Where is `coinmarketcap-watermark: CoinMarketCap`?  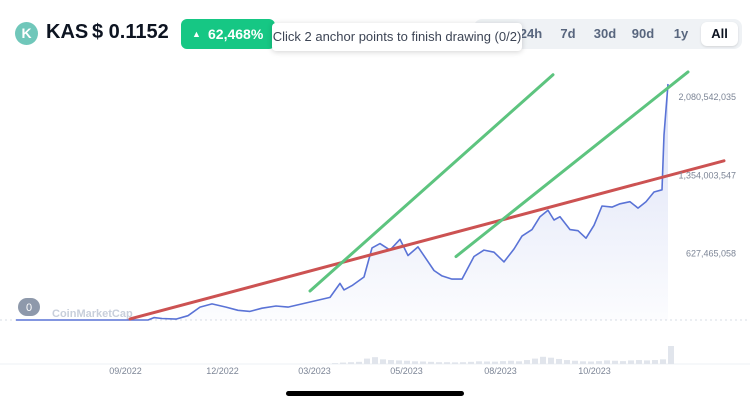 coinmarketcap-watermark: CoinMarketCap is located at coordinates (92, 314).